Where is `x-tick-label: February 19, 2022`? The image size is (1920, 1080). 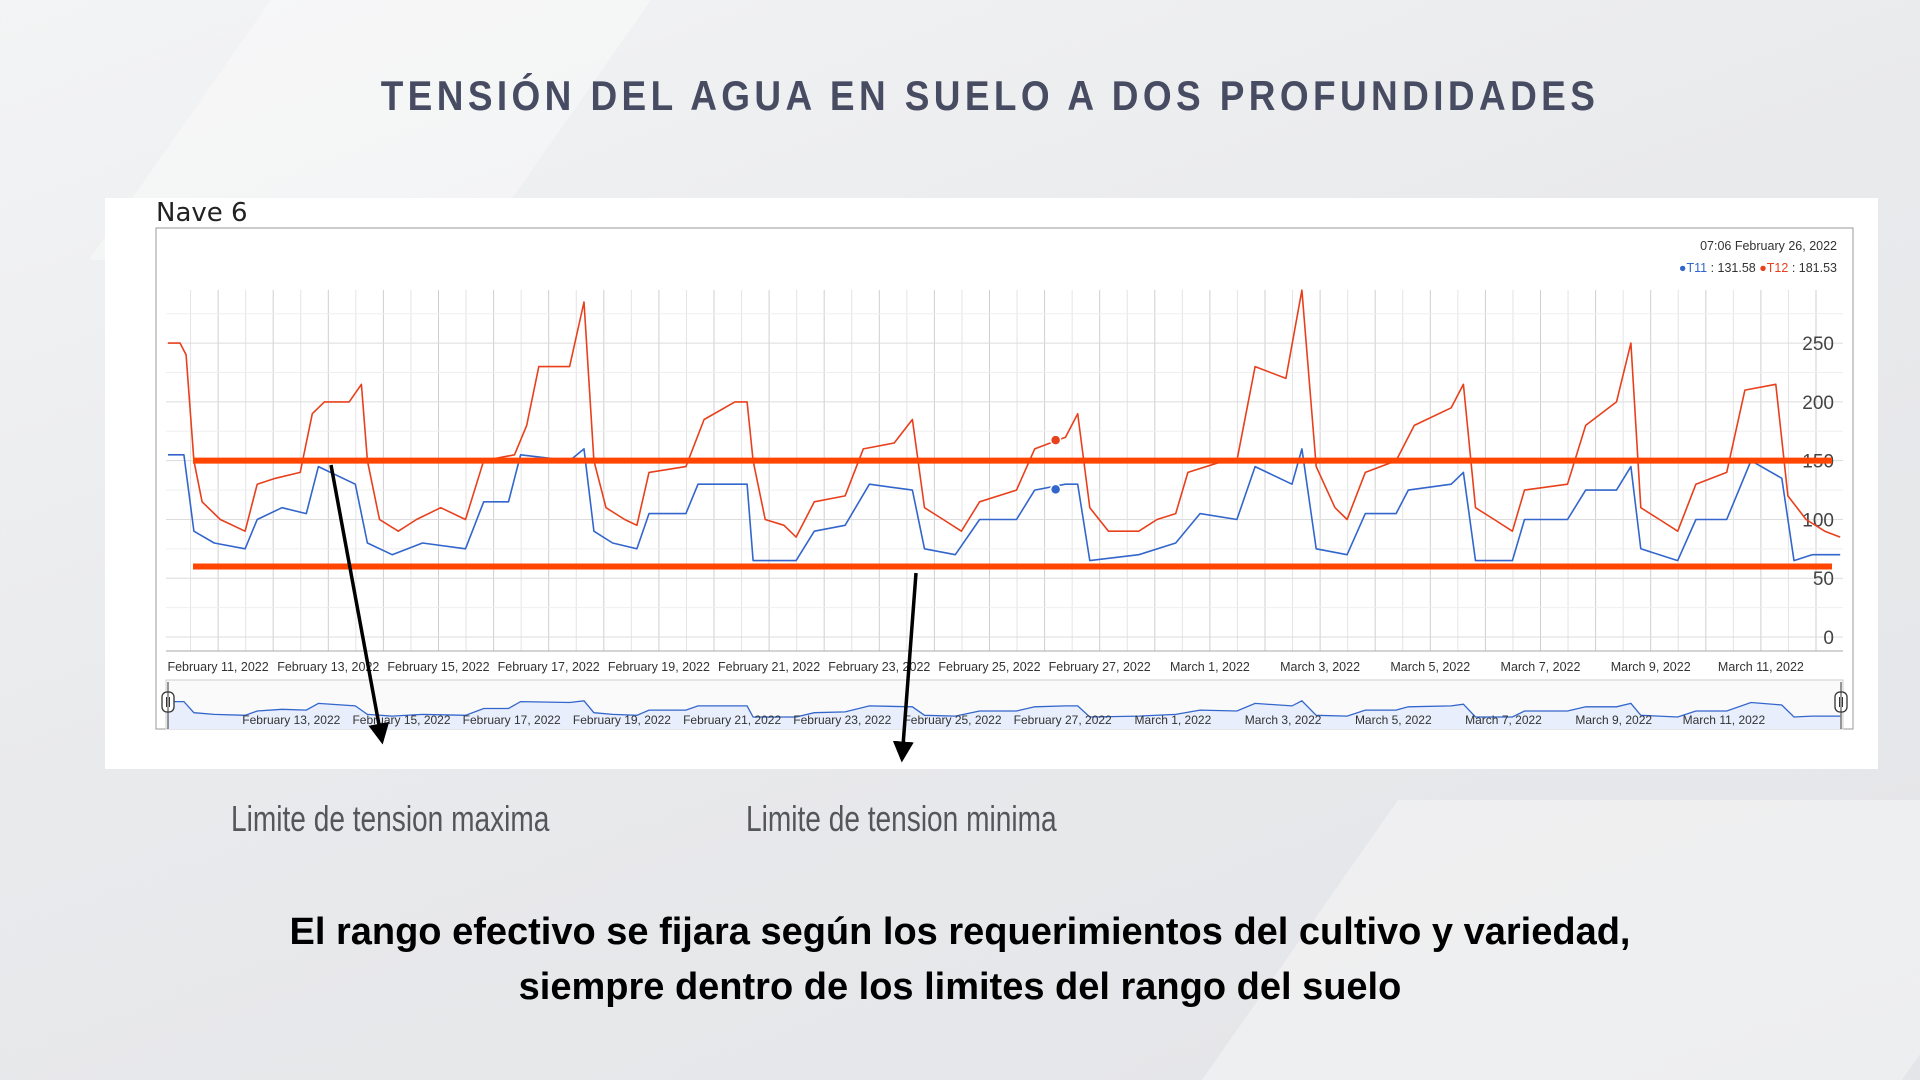 x-tick-label: February 19, 2022 is located at coordinates (659, 667).